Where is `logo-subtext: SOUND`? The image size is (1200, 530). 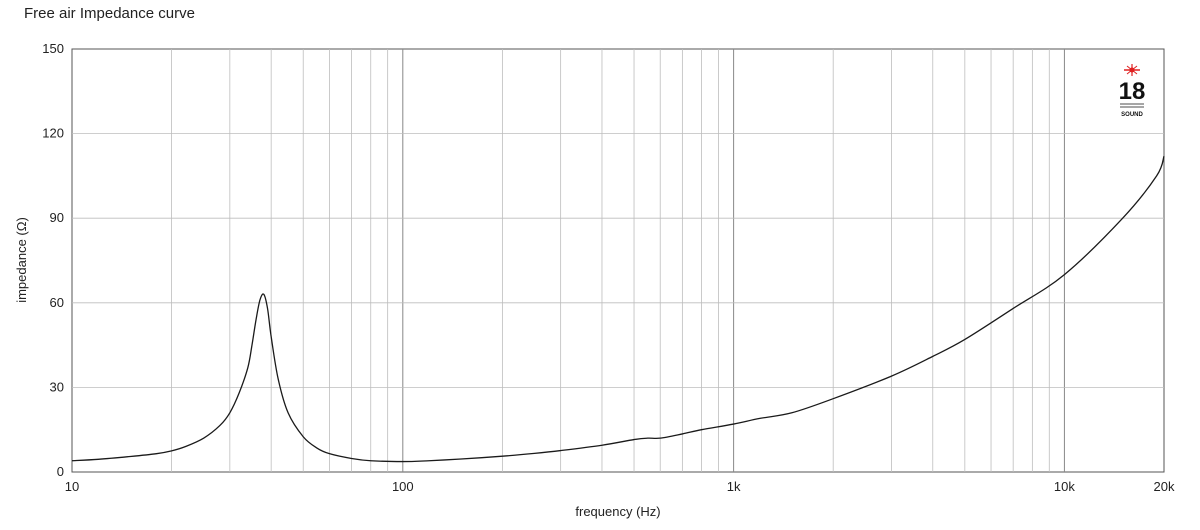
logo-subtext: SOUND is located at coordinates (1132, 115).